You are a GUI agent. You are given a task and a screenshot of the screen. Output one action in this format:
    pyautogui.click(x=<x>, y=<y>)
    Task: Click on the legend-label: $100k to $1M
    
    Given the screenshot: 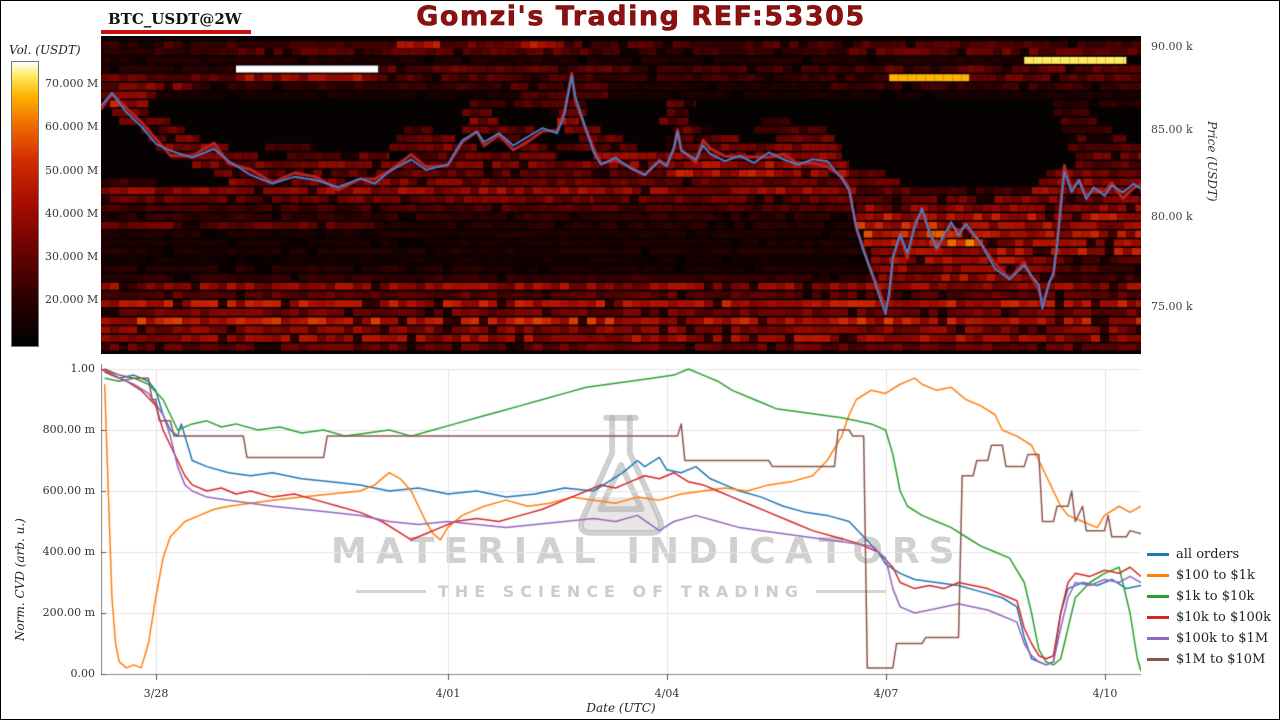 What is the action you would take?
    pyautogui.click(x=1222, y=638)
    